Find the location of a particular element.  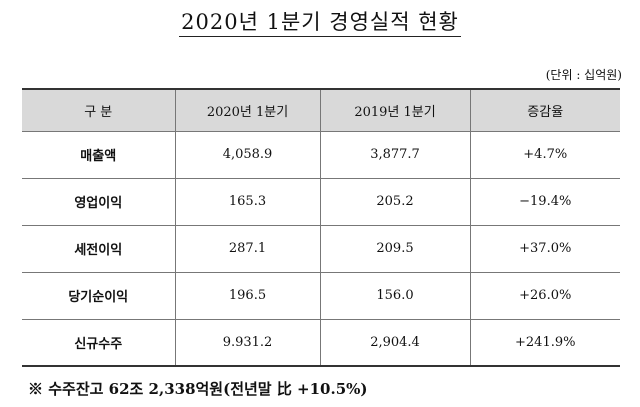

header-row: 구 분 2020년 1분기 2019년 1분기 증감율 is located at coordinates (321, 110).